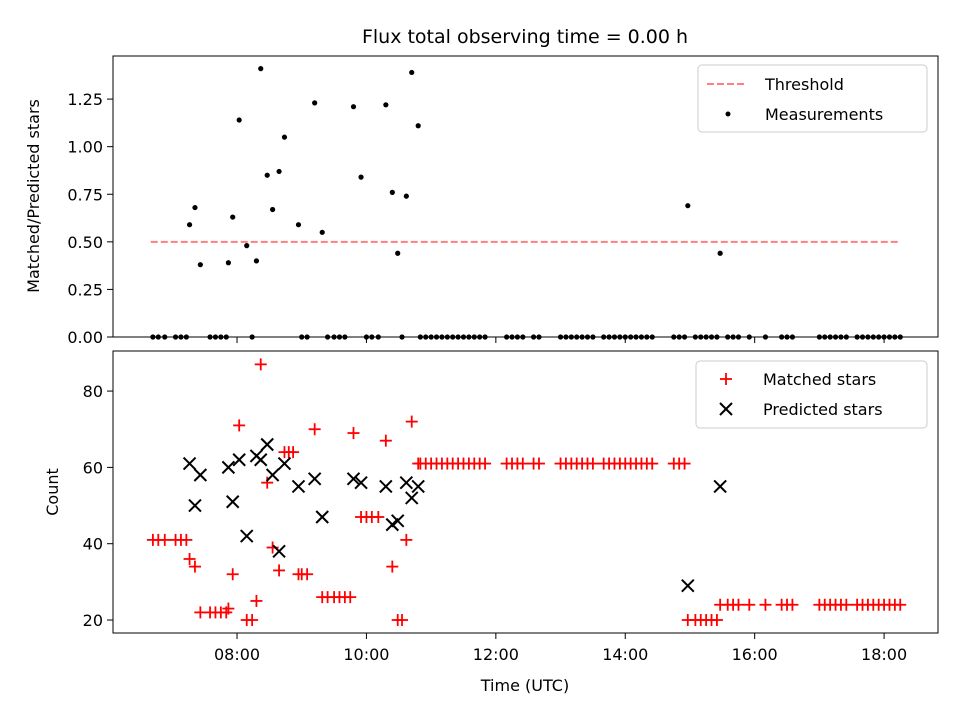 The height and width of the screenshot is (720, 960). I want to click on x-tick-label: 10:00, so click(366, 654).